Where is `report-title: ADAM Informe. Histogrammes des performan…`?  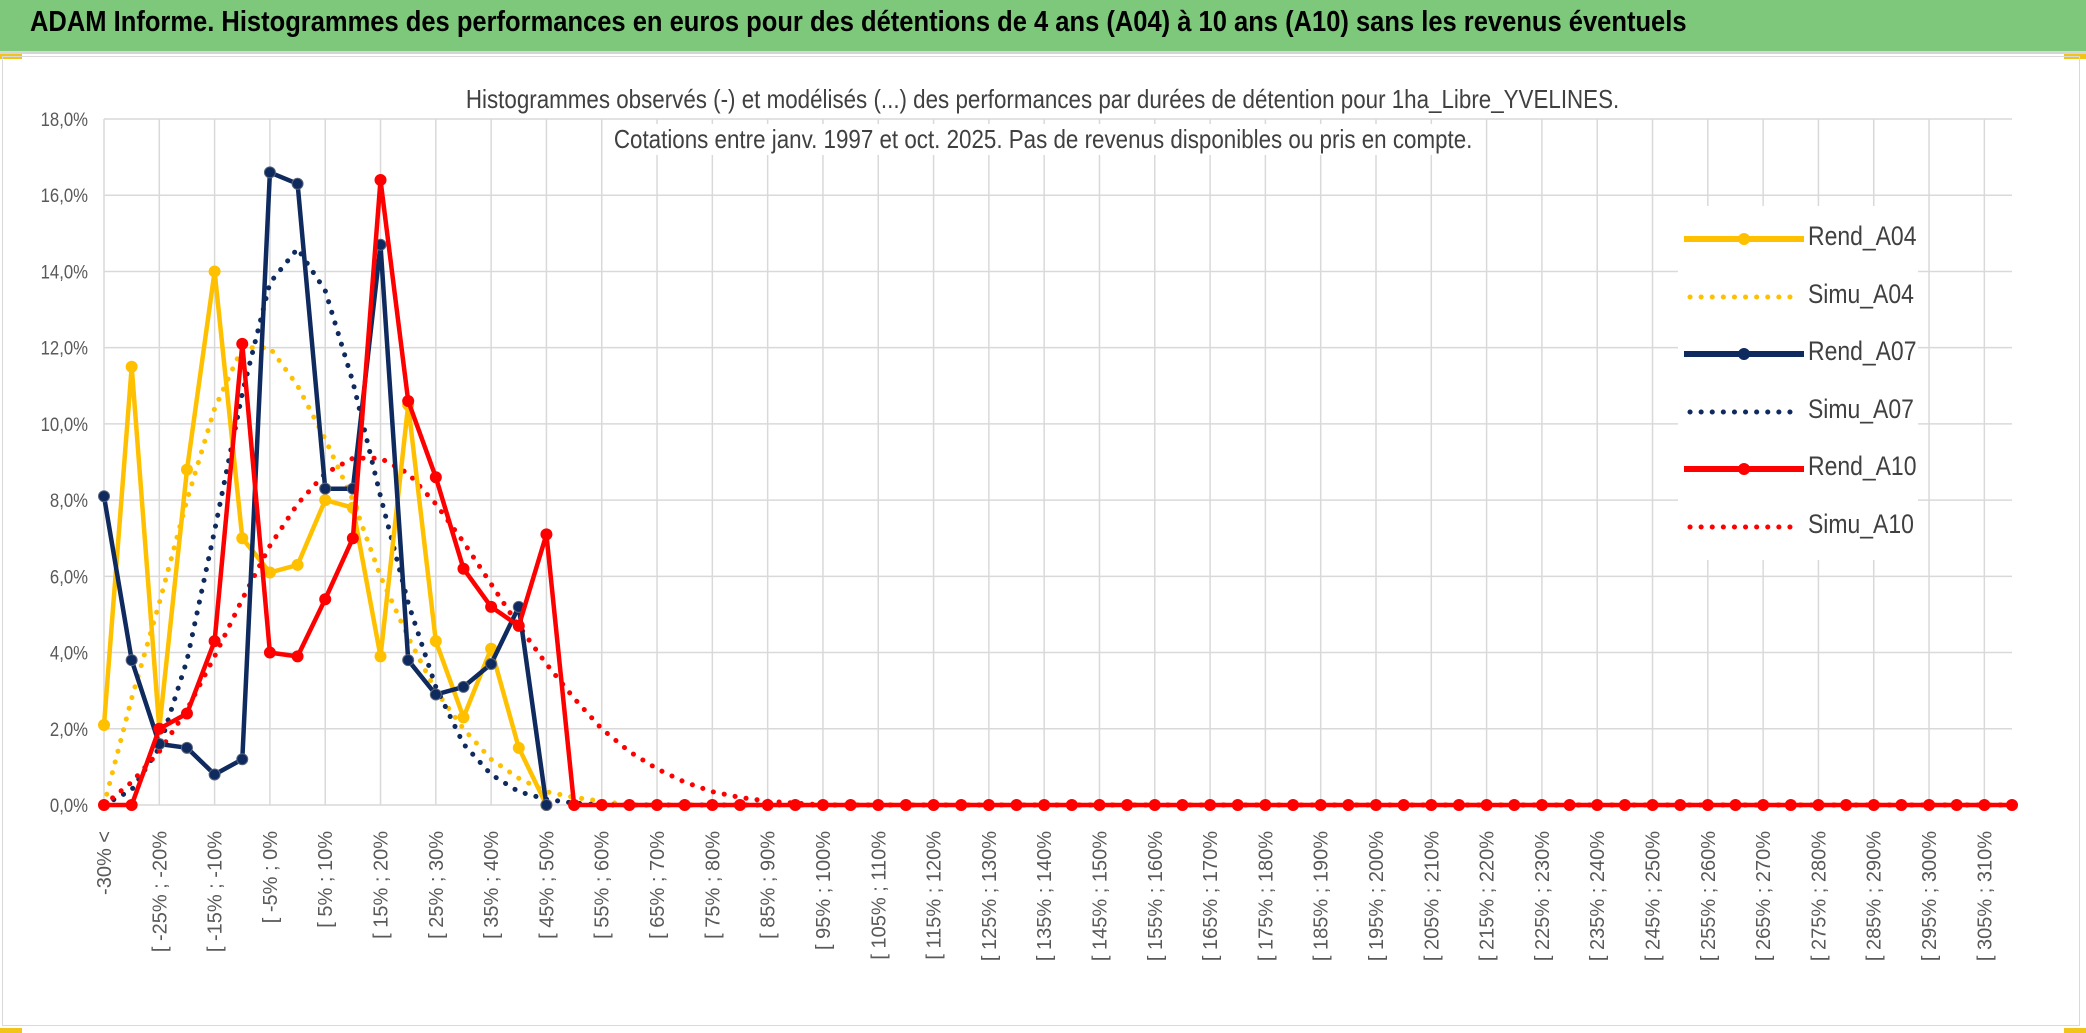
report-title: ADAM Informe. Histogrammes des performan… is located at coordinates (858, 22).